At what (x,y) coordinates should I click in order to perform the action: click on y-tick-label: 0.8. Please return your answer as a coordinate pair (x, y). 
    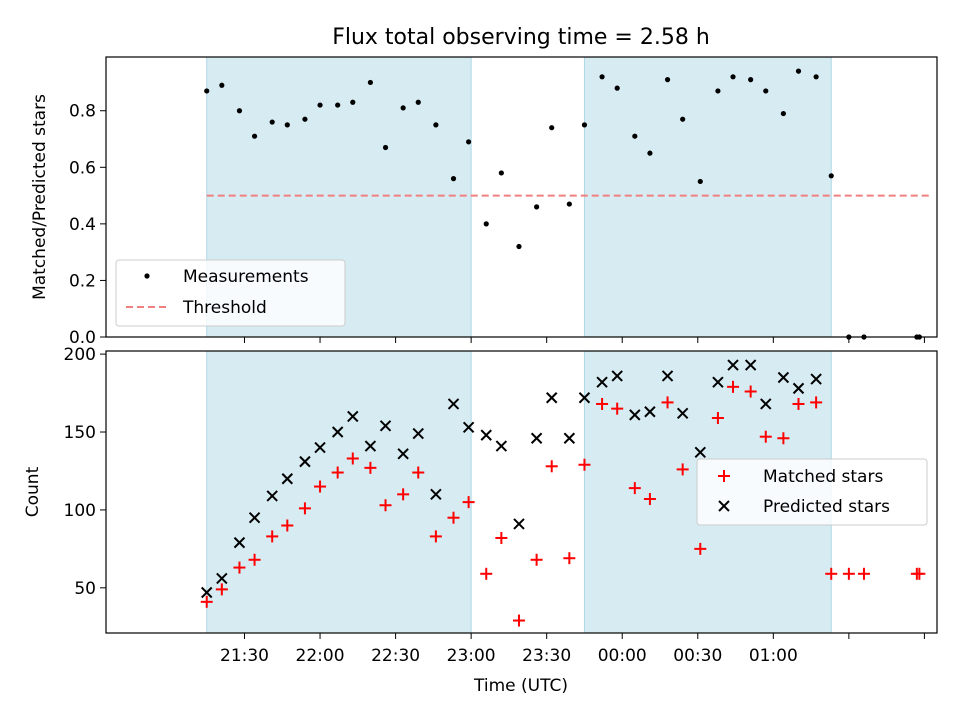
    Looking at the image, I should click on (82, 112).